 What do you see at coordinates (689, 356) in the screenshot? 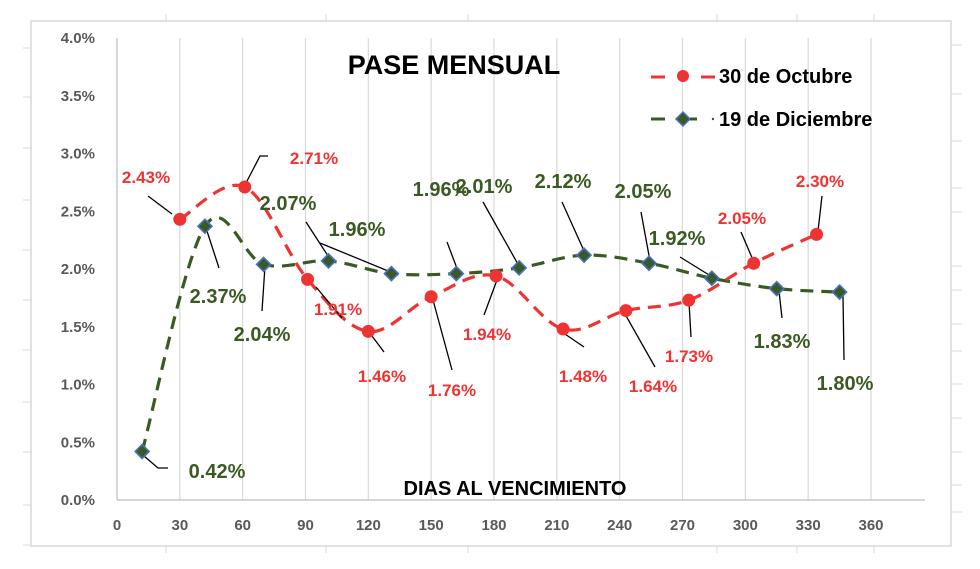
I see `data-label: 1.73%` at bounding box center [689, 356].